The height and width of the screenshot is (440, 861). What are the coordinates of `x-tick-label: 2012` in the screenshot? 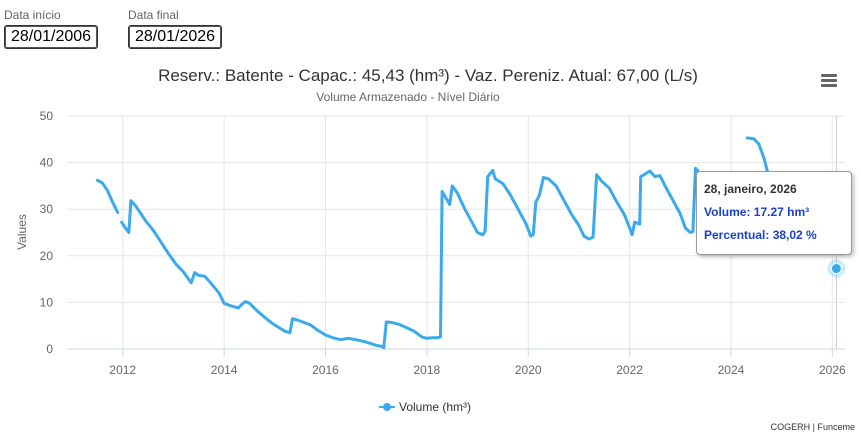 It's located at (122, 370).